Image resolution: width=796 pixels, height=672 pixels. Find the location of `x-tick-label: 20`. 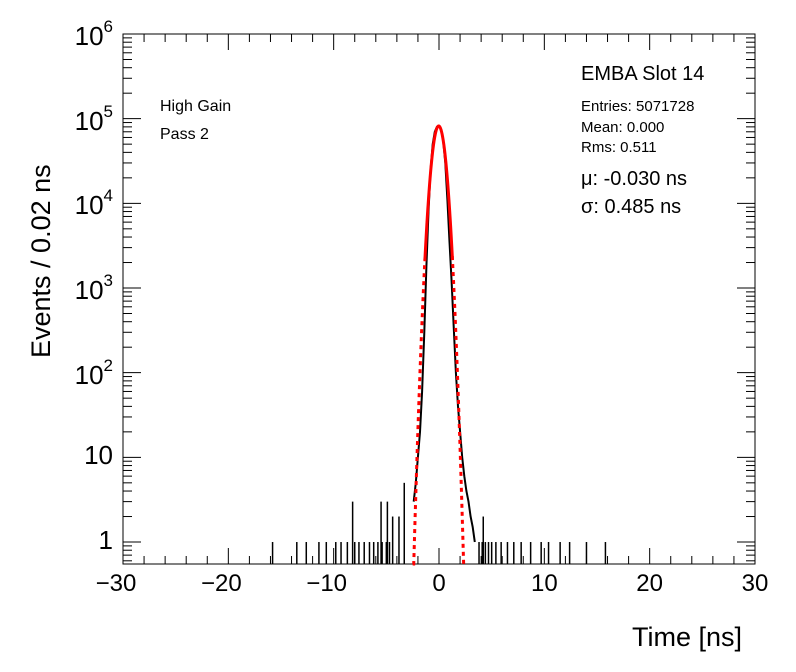

x-tick-label: 20 is located at coordinates (650, 583).